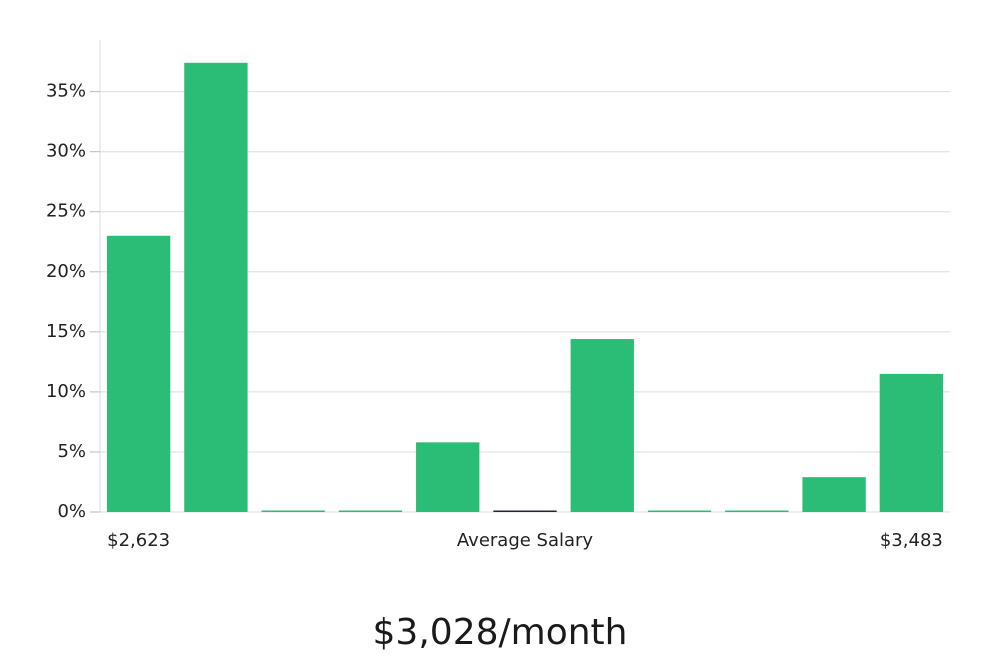 This screenshot has height=660, width=1000. What do you see at coordinates (911, 540) in the screenshot?
I see `x-tick-label: $3,483` at bounding box center [911, 540].